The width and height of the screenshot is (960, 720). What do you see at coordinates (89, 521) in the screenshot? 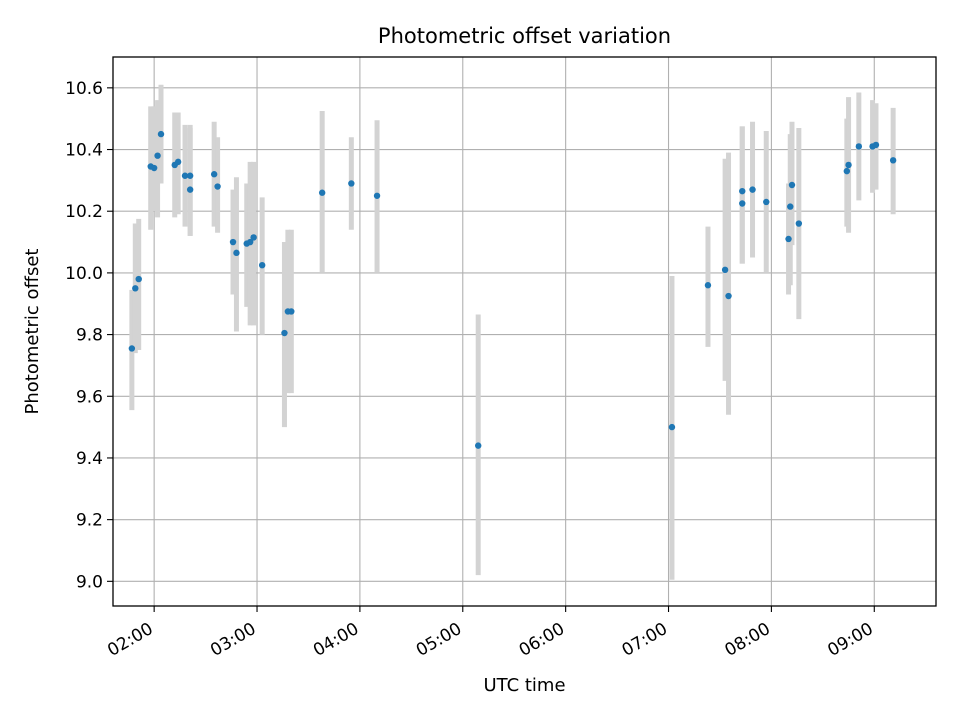
I see `y-tick-label: 9.2` at bounding box center [89, 521].